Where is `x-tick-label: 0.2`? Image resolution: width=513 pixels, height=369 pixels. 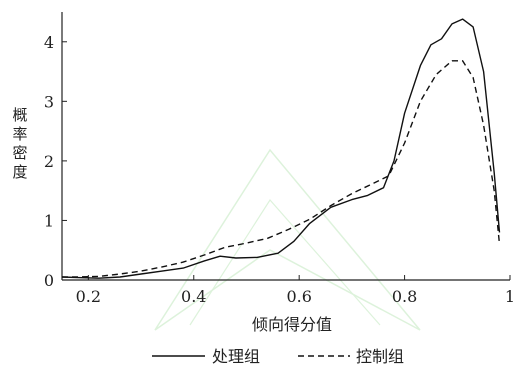
x-tick-label: 0.2 is located at coordinates (88, 296).